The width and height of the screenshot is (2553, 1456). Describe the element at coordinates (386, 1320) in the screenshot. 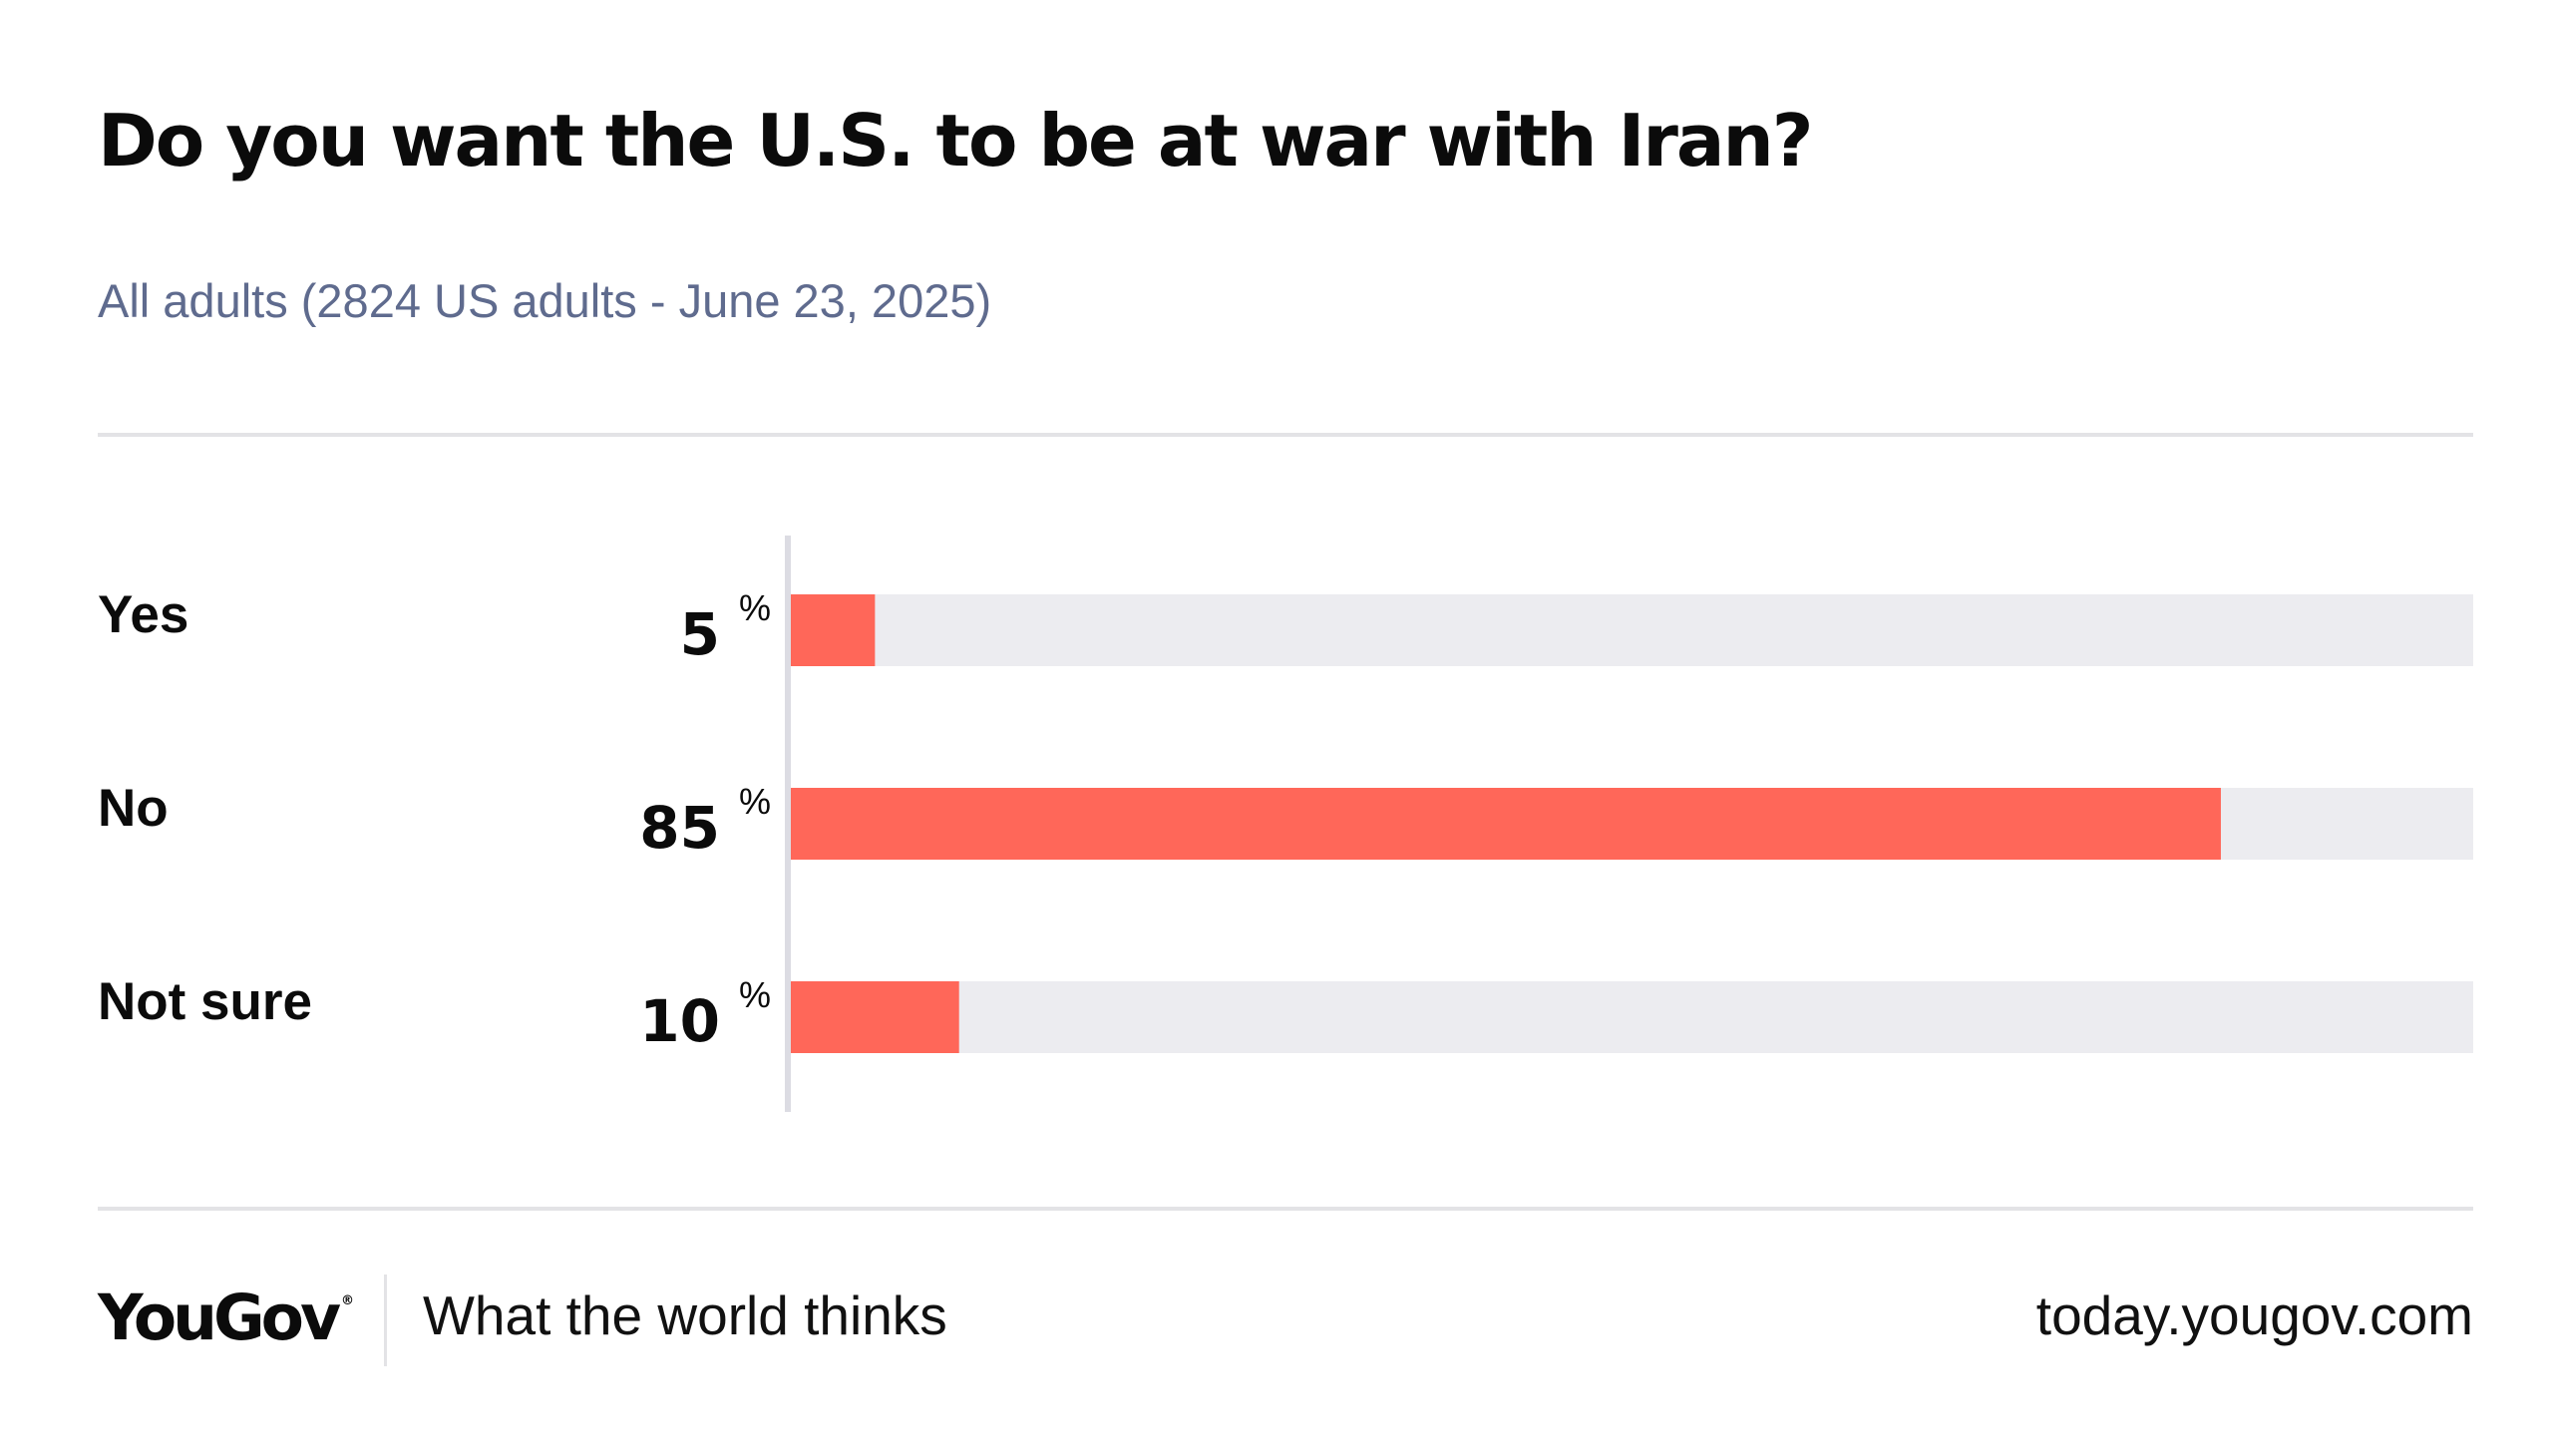

I see `footer-divider` at that location.